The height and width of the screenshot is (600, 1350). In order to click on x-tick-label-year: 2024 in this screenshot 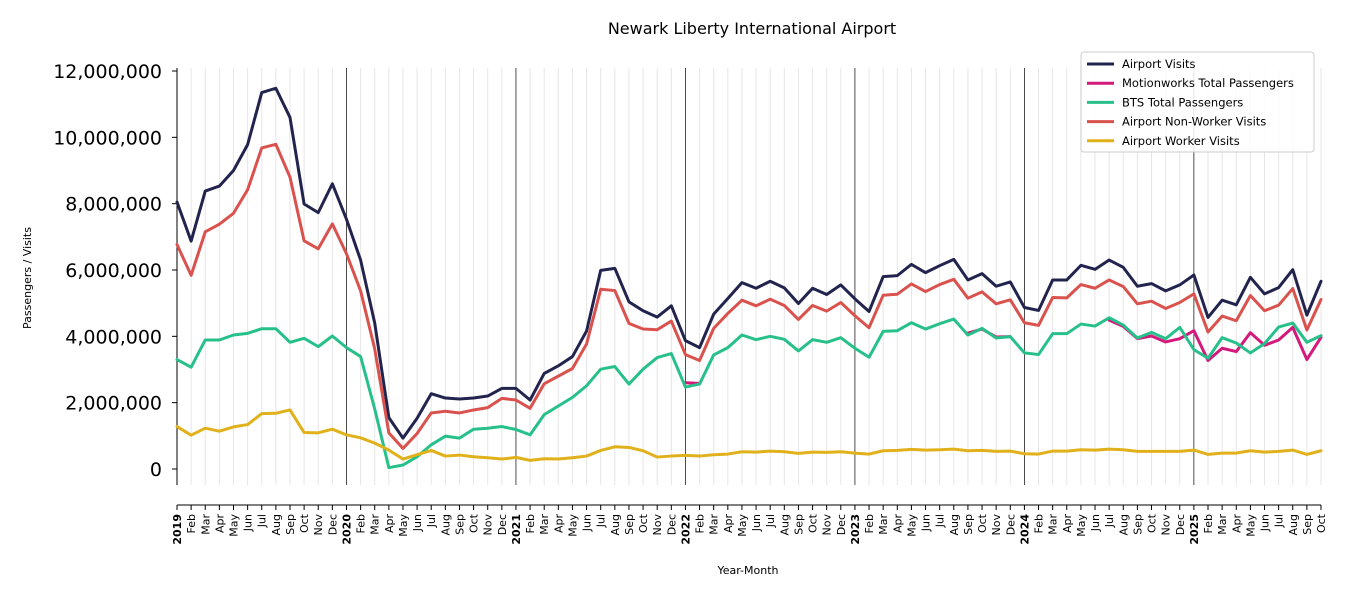, I will do `click(1024, 529)`.